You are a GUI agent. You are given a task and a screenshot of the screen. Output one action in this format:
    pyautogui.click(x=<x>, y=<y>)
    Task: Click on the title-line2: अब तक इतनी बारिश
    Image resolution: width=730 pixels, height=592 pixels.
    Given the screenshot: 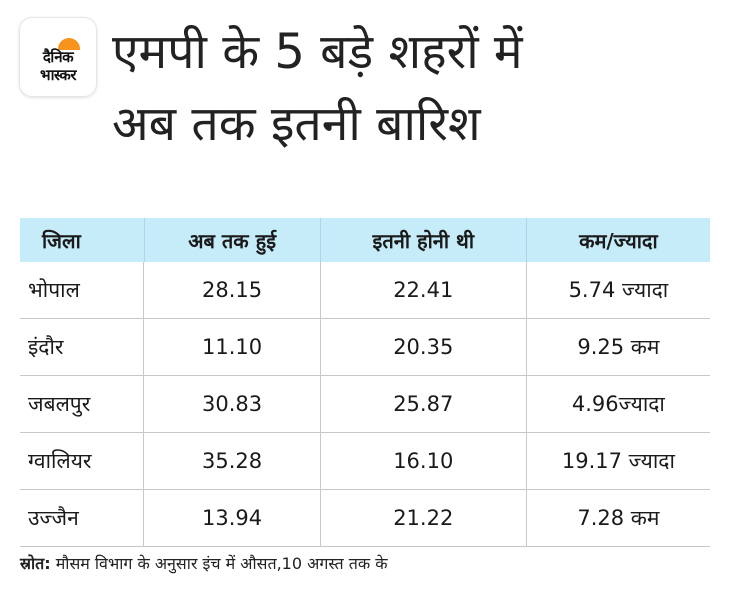 What is the action you would take?
    pyautogui.click(x=296, y=124)
    